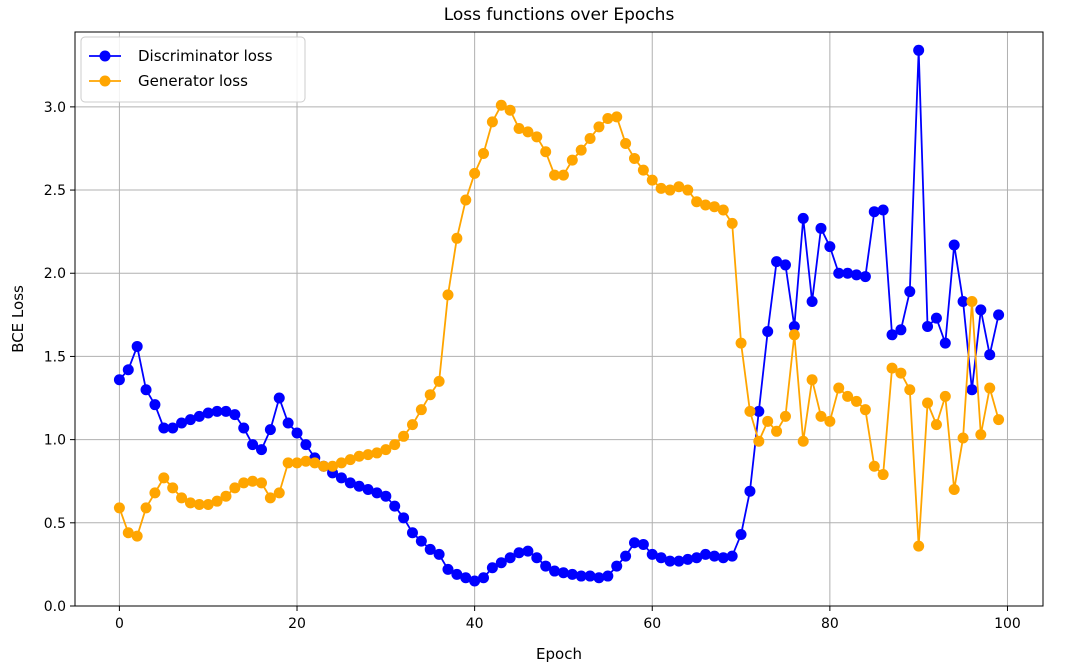 This screenshot has height=666, width=1073. What do you see at coordinates (568, 619) in the screenshot?
I see `x-axis-ticks: 0 20 40 60 80 100` at bounding box center [568, 619].